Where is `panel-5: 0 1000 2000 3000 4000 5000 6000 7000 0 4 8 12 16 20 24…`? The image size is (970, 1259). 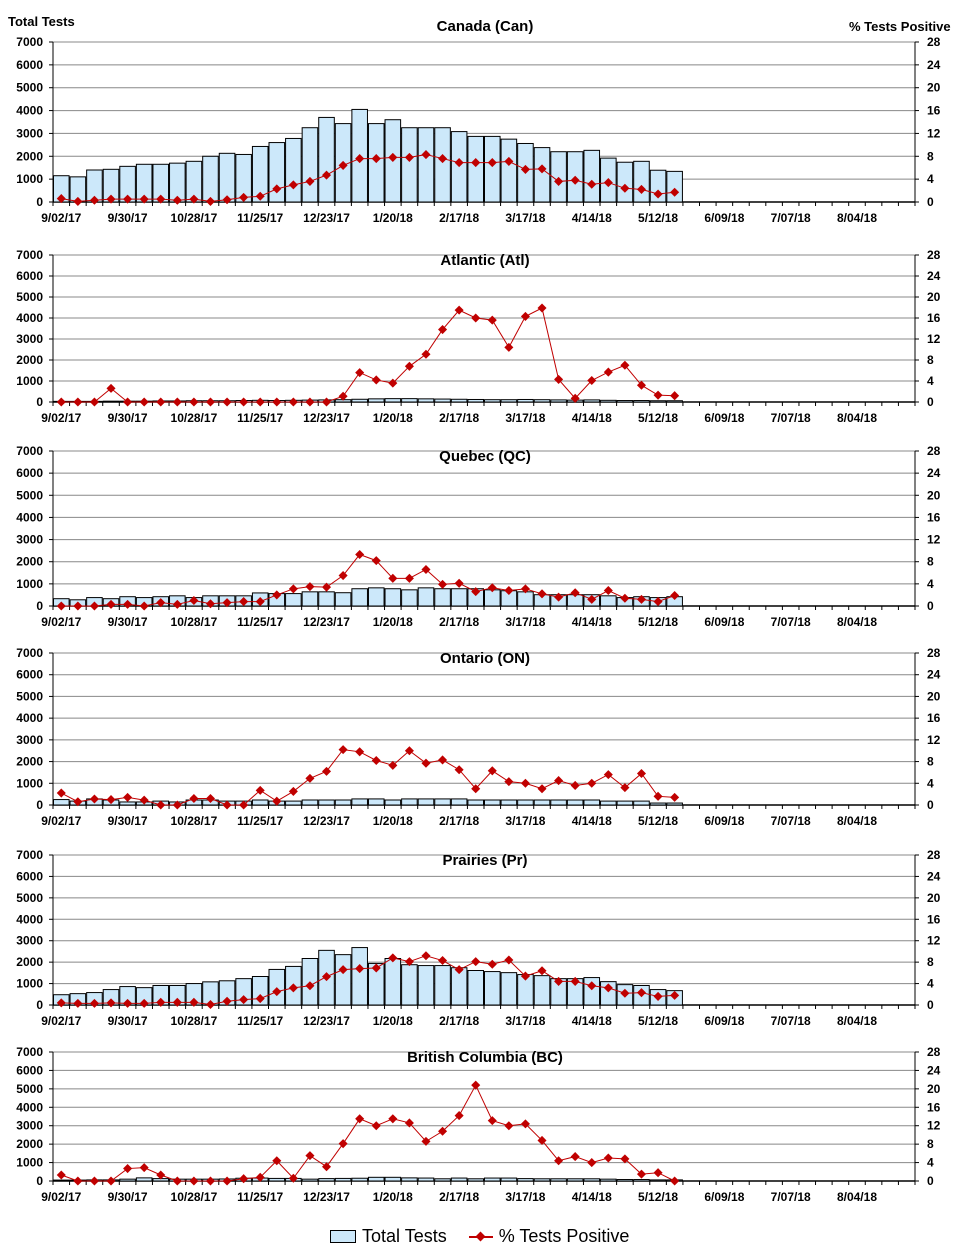
panel-5: 0 1000 2000 3000 4000 5000 6000 7000 0 4 8 12 16 20 24… is located at coordinates (478, 1124).